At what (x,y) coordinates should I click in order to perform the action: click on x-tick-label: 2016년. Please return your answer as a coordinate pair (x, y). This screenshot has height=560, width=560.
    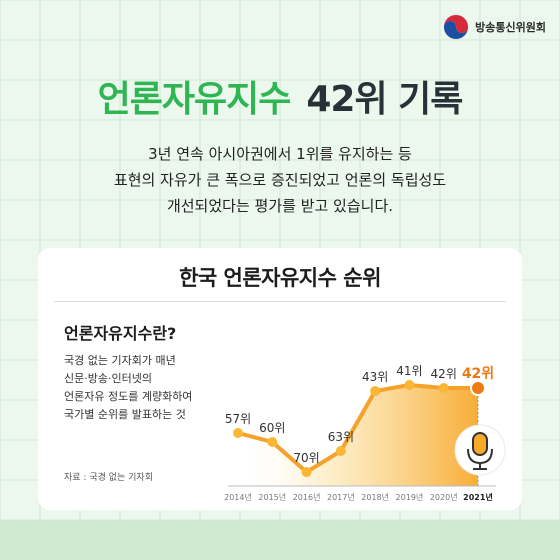
    Looking at the image, I should click on (307, 497).